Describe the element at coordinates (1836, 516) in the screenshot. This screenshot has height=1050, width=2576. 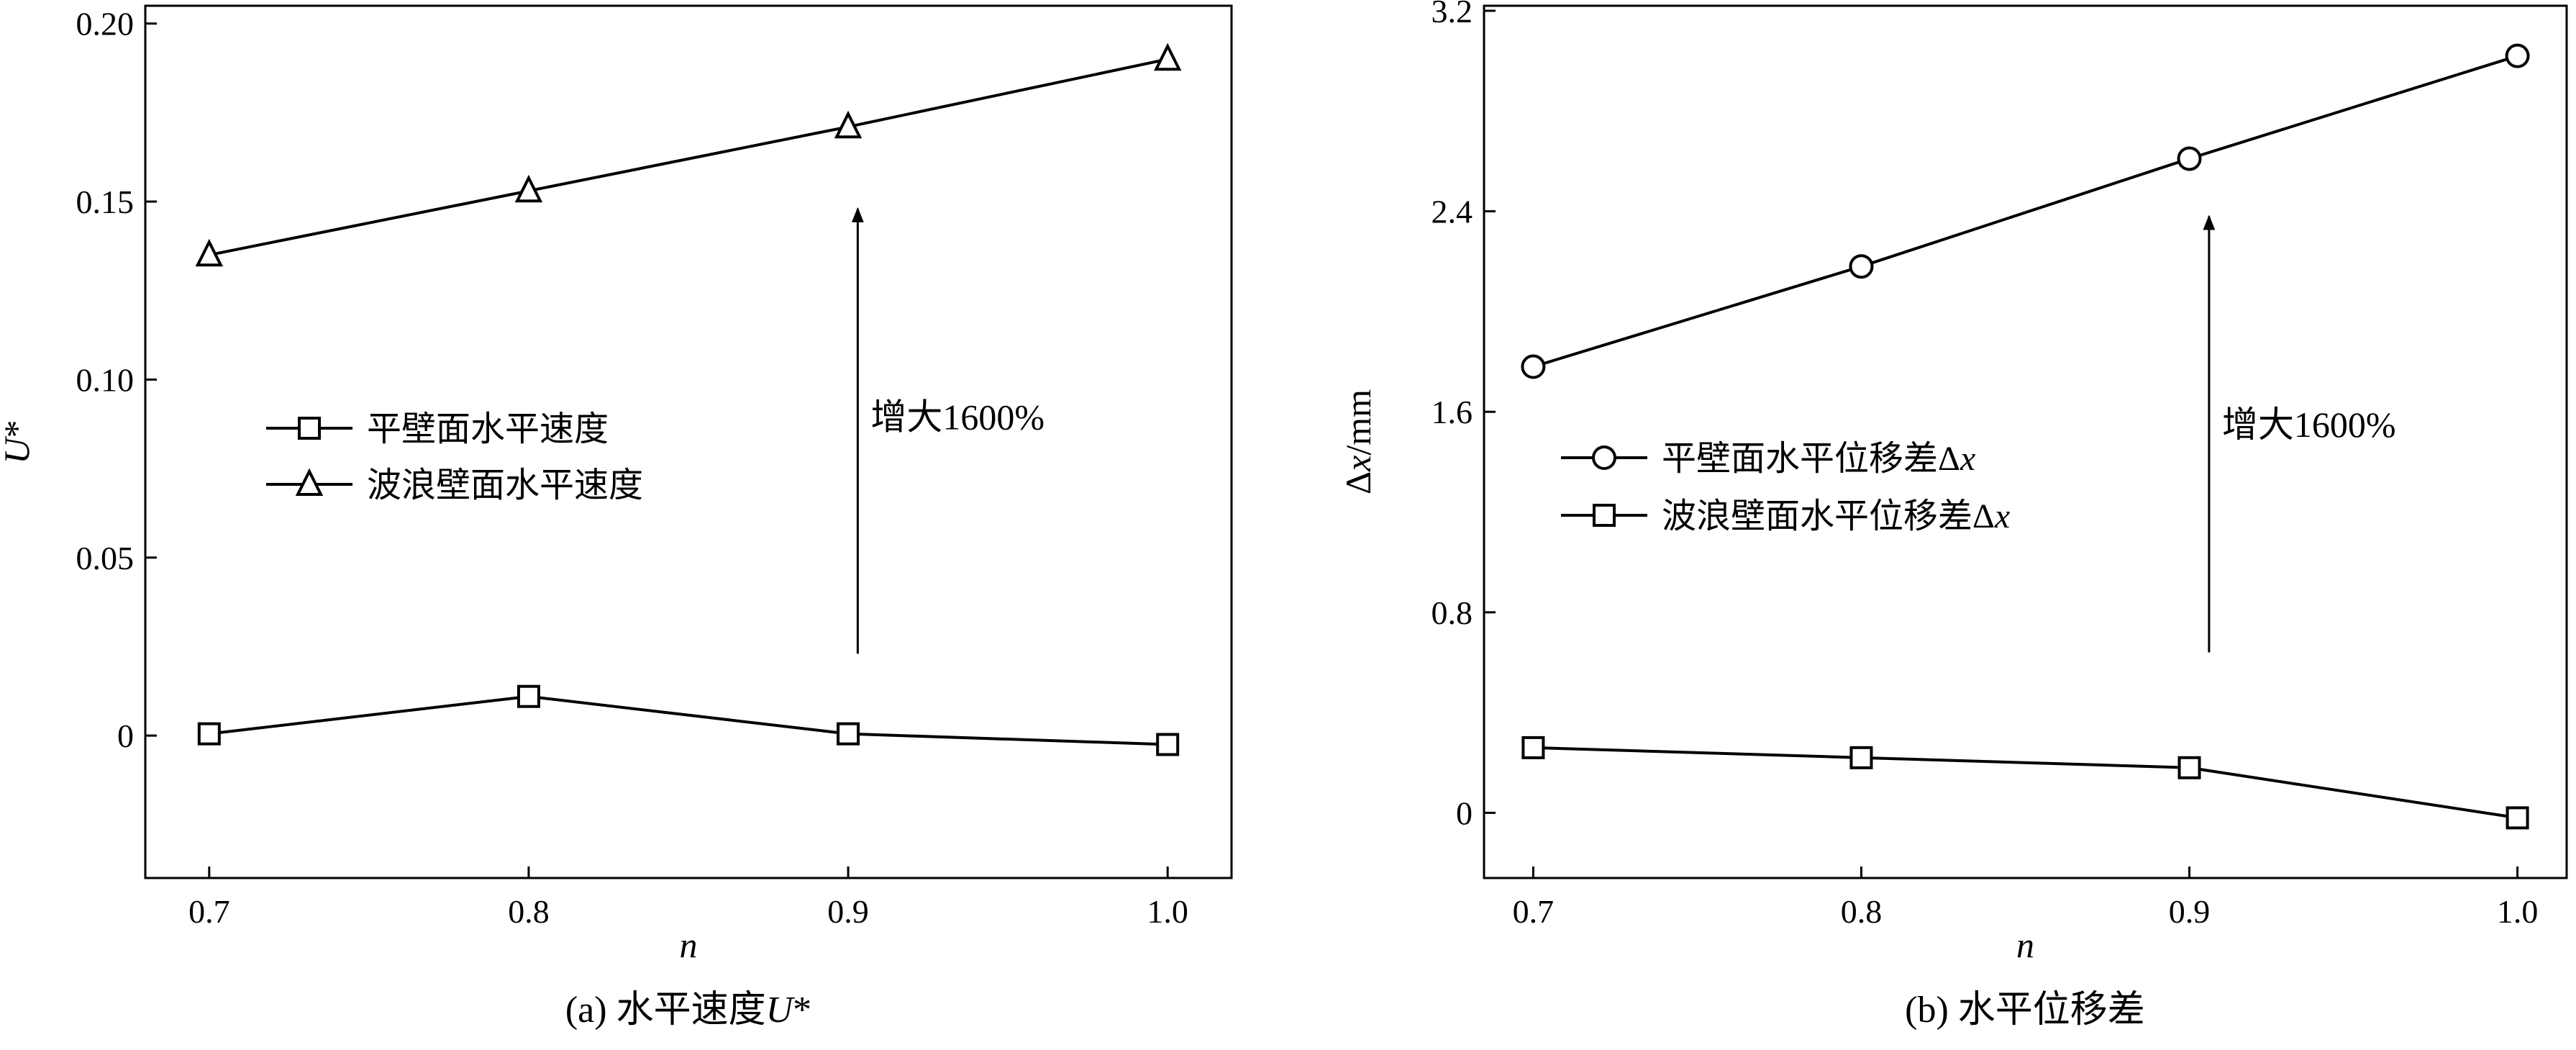
I see `legend-label: 波浪壁面水平位移差Δx` at that location.